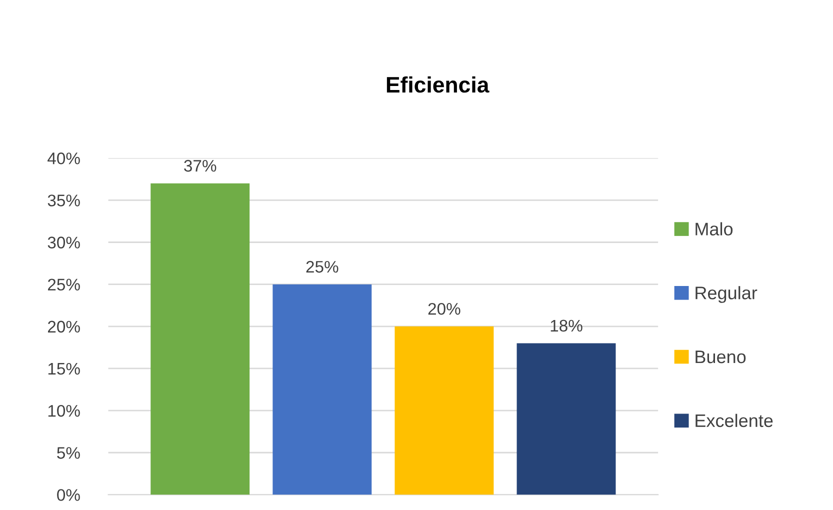 The width and height of the screenshot is (833, 510). What do you see at coordinates (566, 326) in the screenshot?
I see `data-label: 18%` at bounding box center [566, 326].